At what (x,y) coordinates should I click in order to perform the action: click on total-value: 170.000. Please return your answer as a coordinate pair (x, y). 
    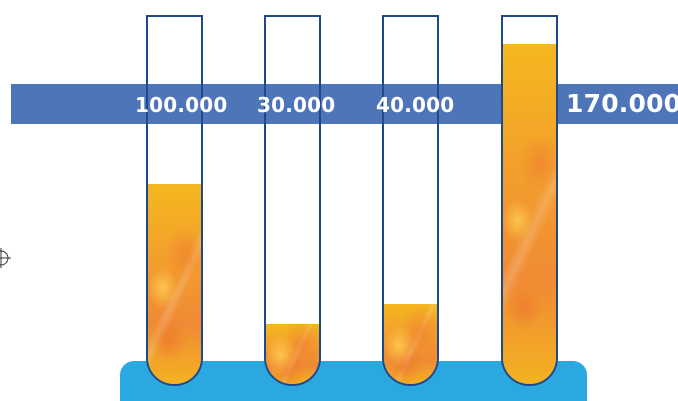
    Looking at the image, I should click on (622, 103).